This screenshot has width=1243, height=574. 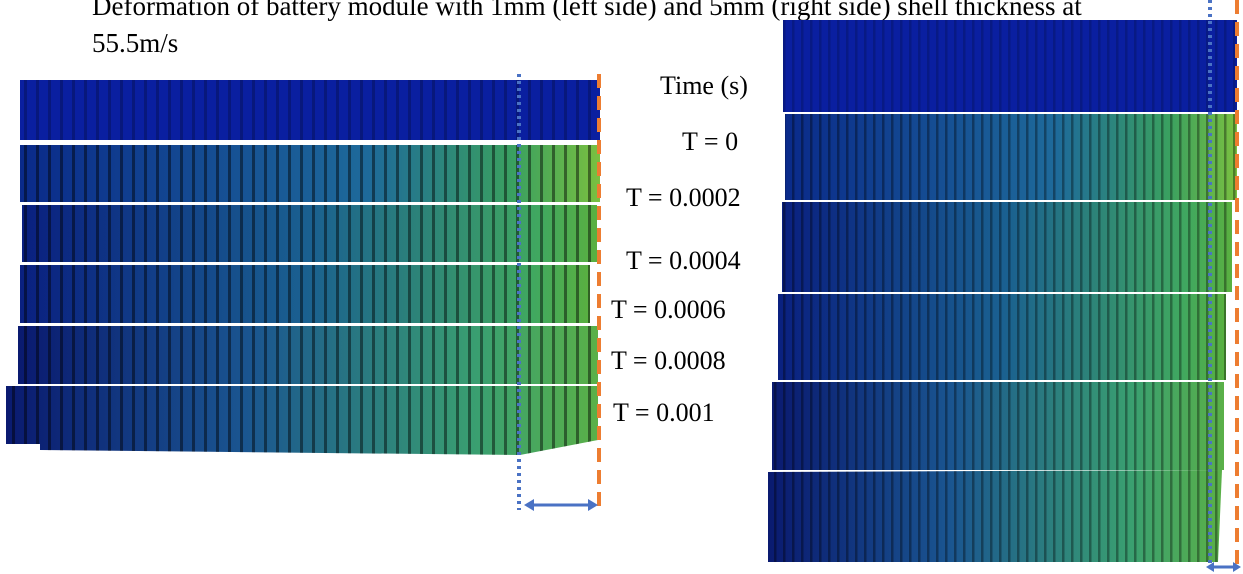 I want to click on time-label: T = 0.0006, so click(x=668, y=309).